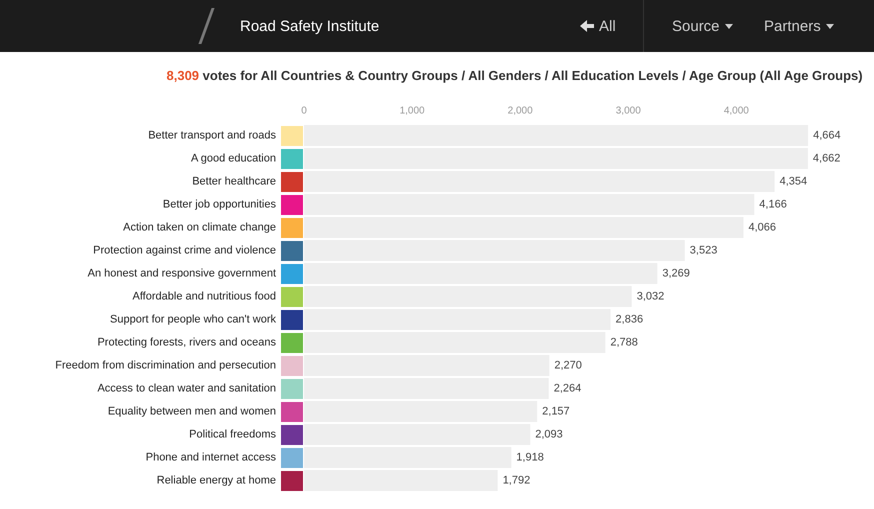 The width and height of the screenshot is (874, 509). Describe the element at coordinates (568, 366) in the screenshot. I see `data-label: 2,270` at that location.